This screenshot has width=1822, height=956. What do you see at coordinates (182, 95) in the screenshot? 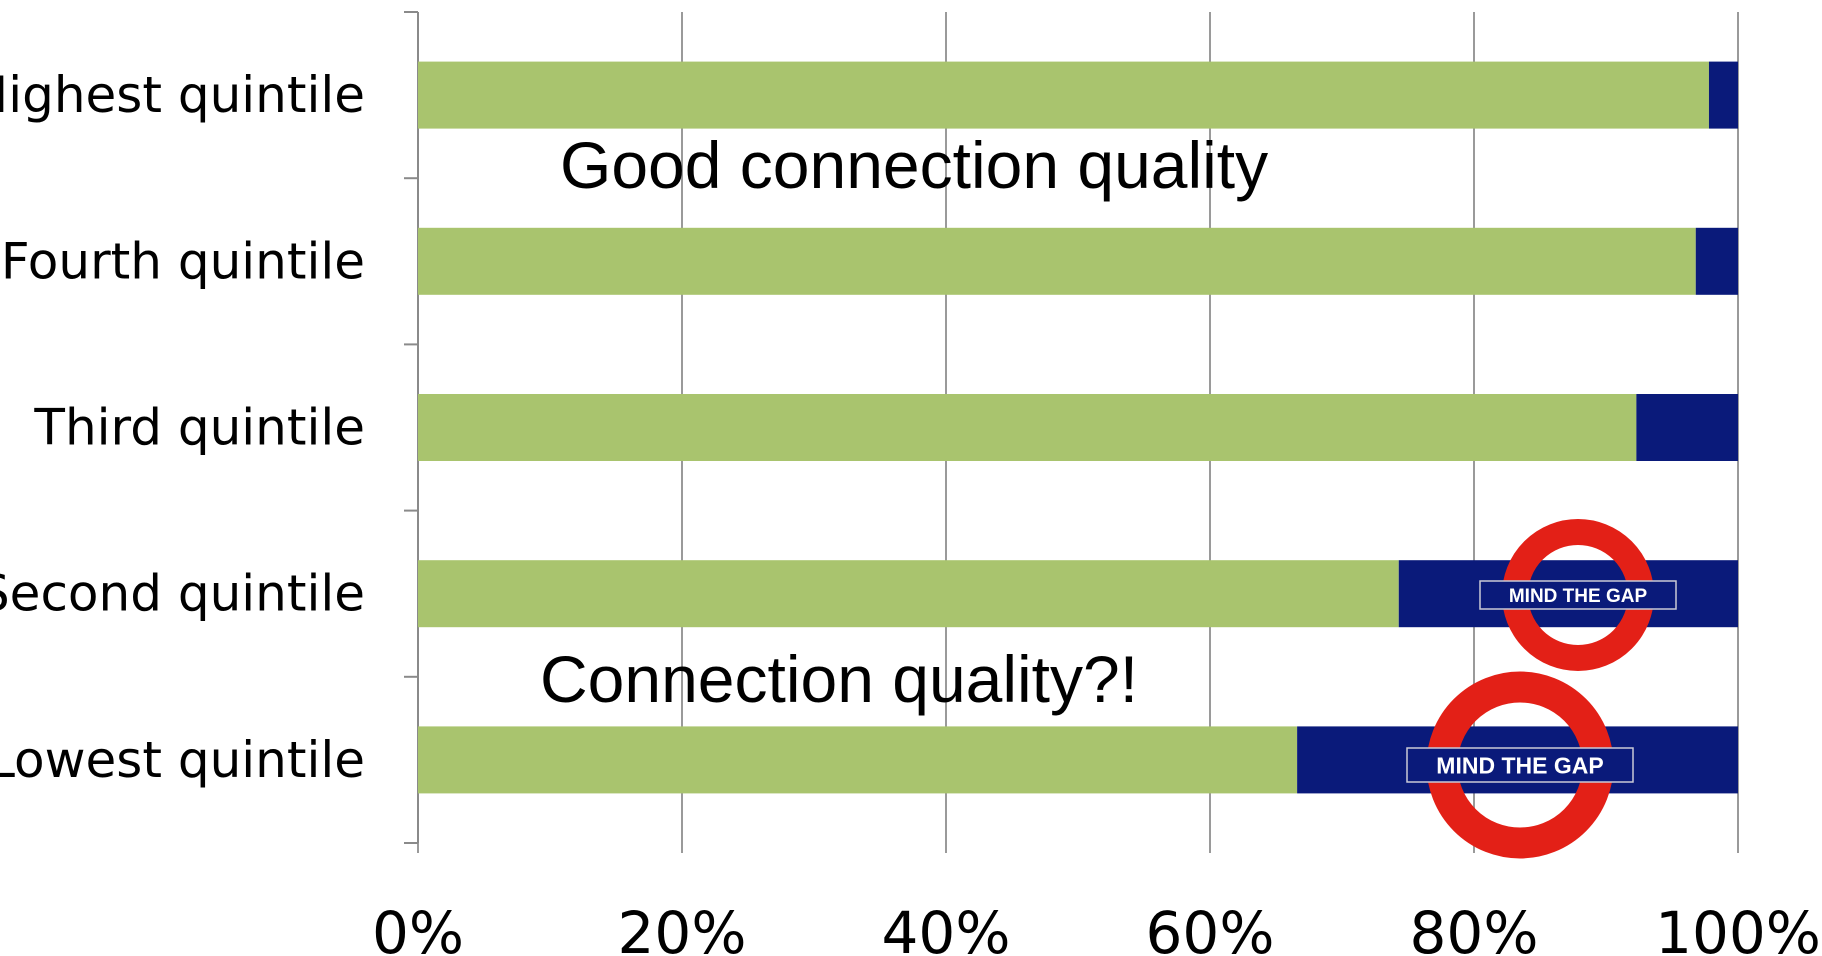
I see `category-label: Highest quintile` at bounding box center [182, 95].